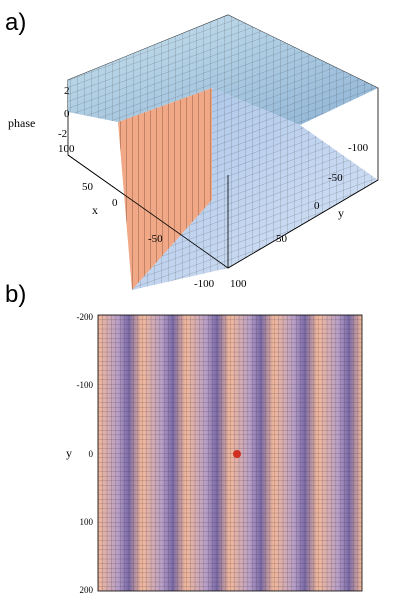 The width and height of the screenshot is (403, 599). I want to click on x-tick-label: 50, so click(88, 187).